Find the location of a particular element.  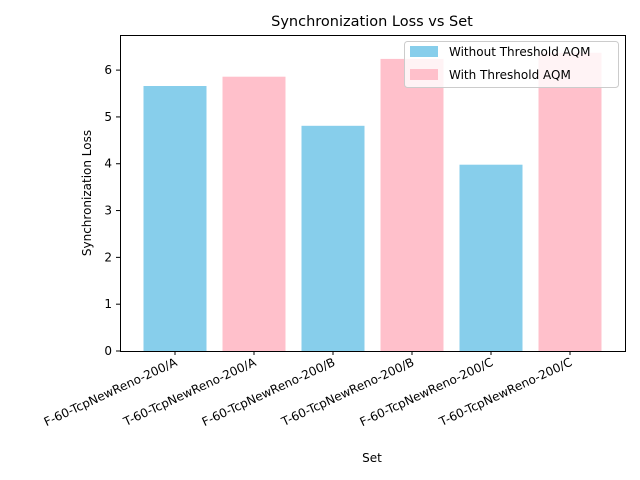

legend-label-with-threshold: With Threshold AQM is located at coordinates (510, 75).